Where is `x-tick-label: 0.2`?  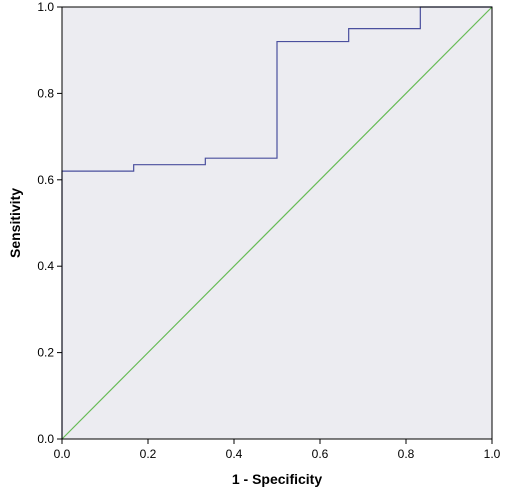 x-tick-label: 0.2 is located at coordinates (148, 454).